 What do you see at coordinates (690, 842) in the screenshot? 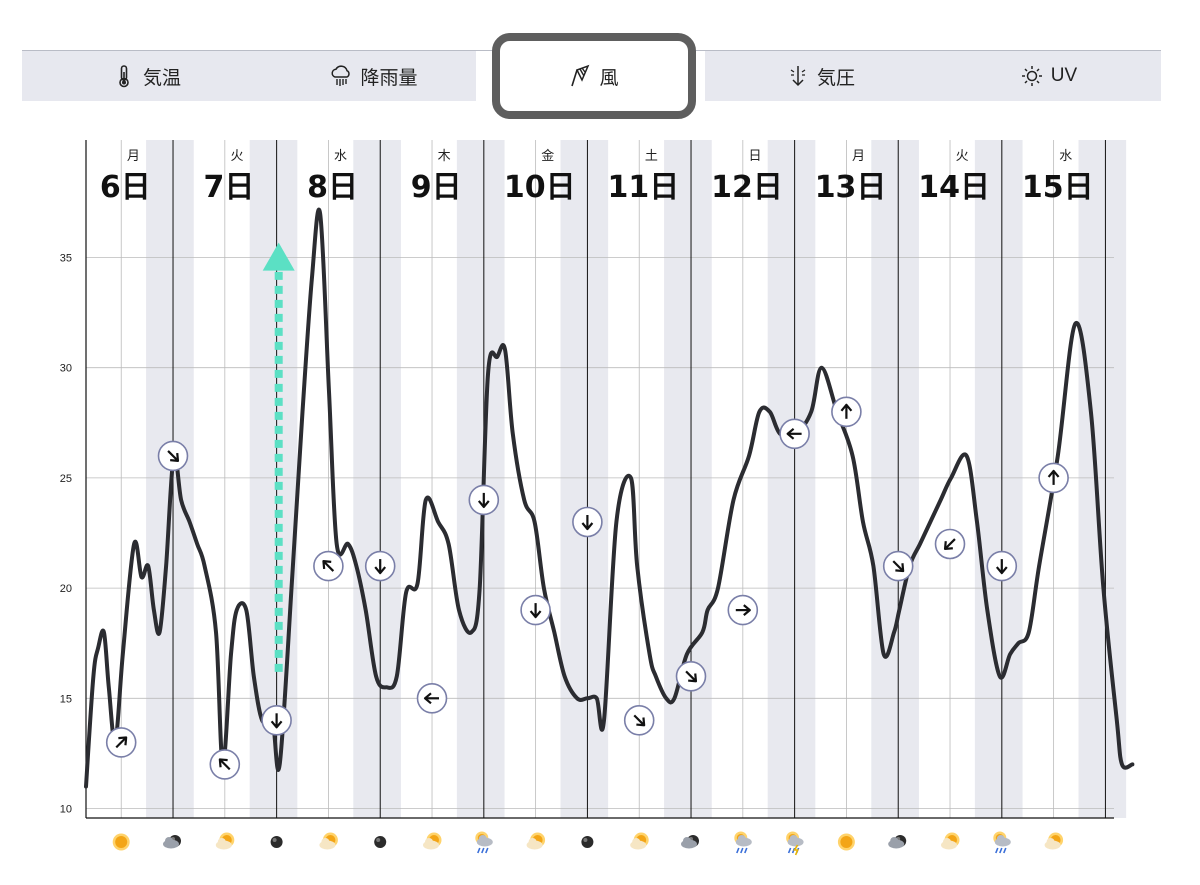
I see `weather-cloud-moon-icon` at bounding box center [690, 842].